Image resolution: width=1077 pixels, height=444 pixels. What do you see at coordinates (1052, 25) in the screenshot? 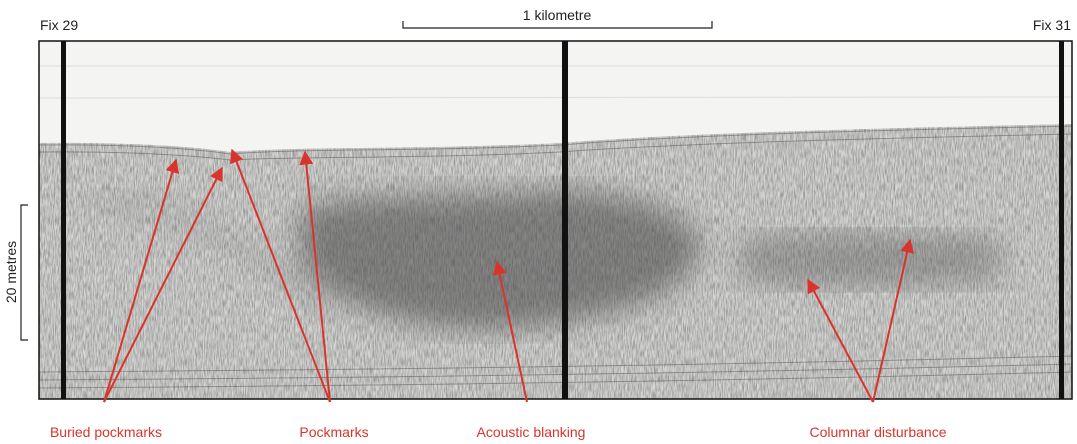
I see `fix-label: Fix 31` at bounding box center [1052, 25].